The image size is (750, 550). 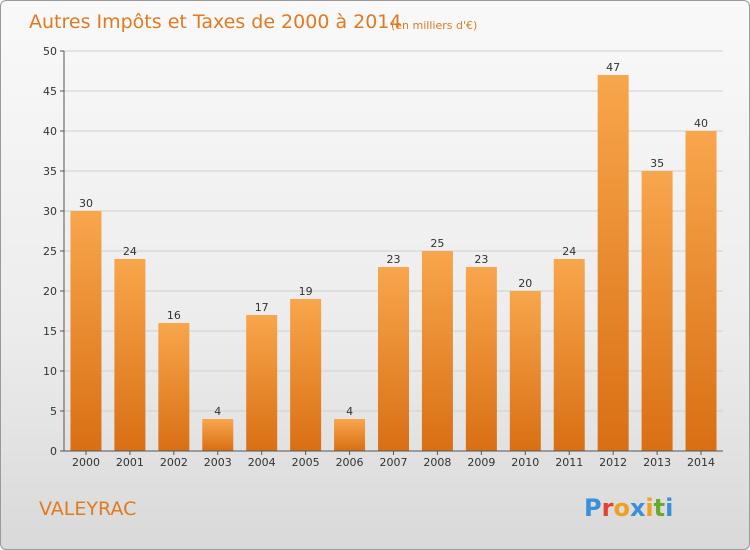 What do you see at coordinates (215, 22) in the screenshot?
I see `chart-title: Autres Impôts et Taxes de 2000 à 2014` at bounding box center [215, 22].